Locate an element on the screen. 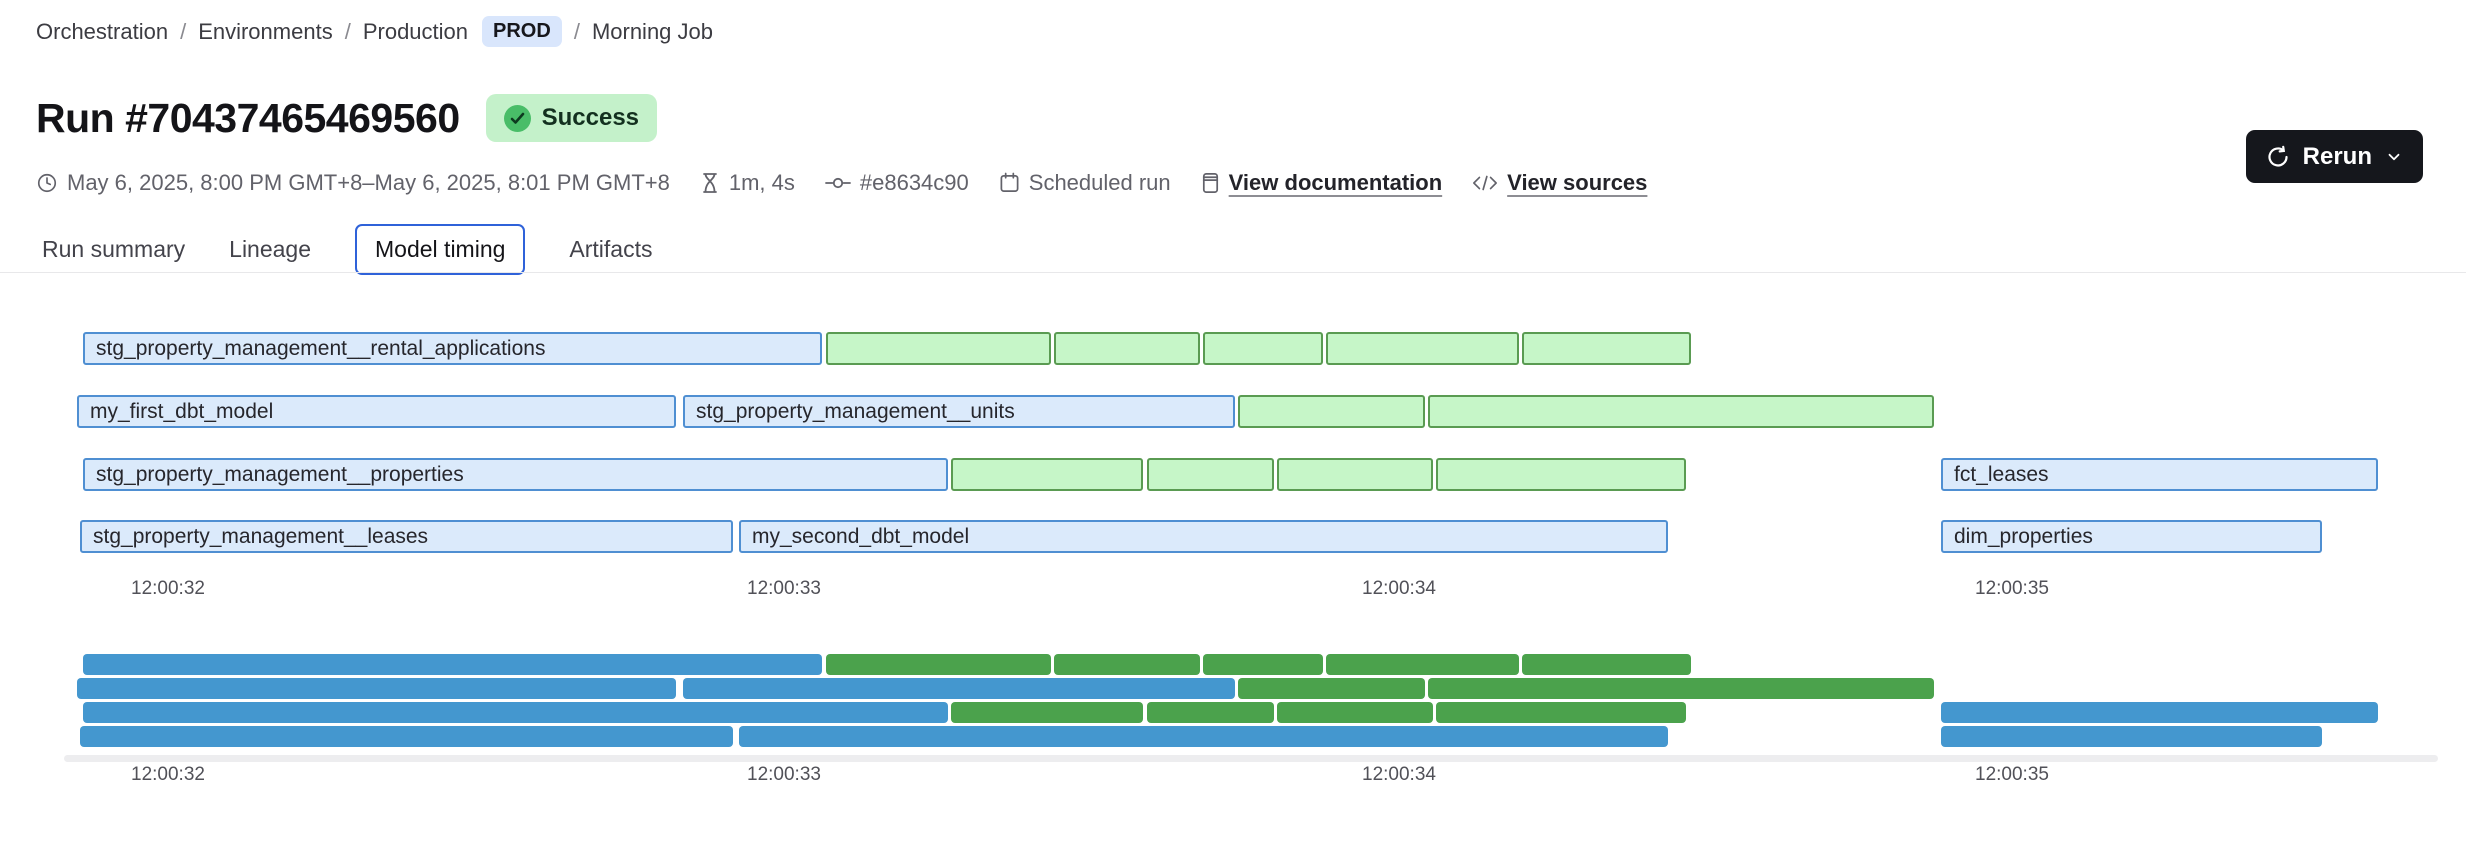  run-trigger: Scheduled run is located at coordinates (1085, 183).